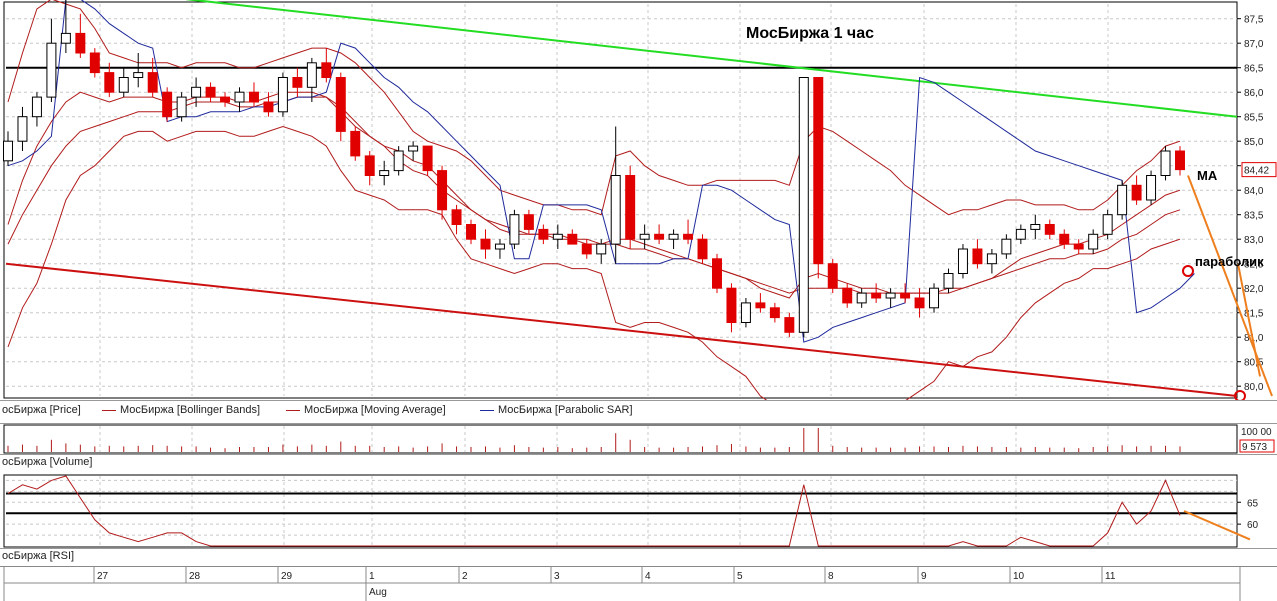 The width and height of the screenshot is (1277, 601). I want to click on price-tick-label: 86,5, so click(1254, 69).